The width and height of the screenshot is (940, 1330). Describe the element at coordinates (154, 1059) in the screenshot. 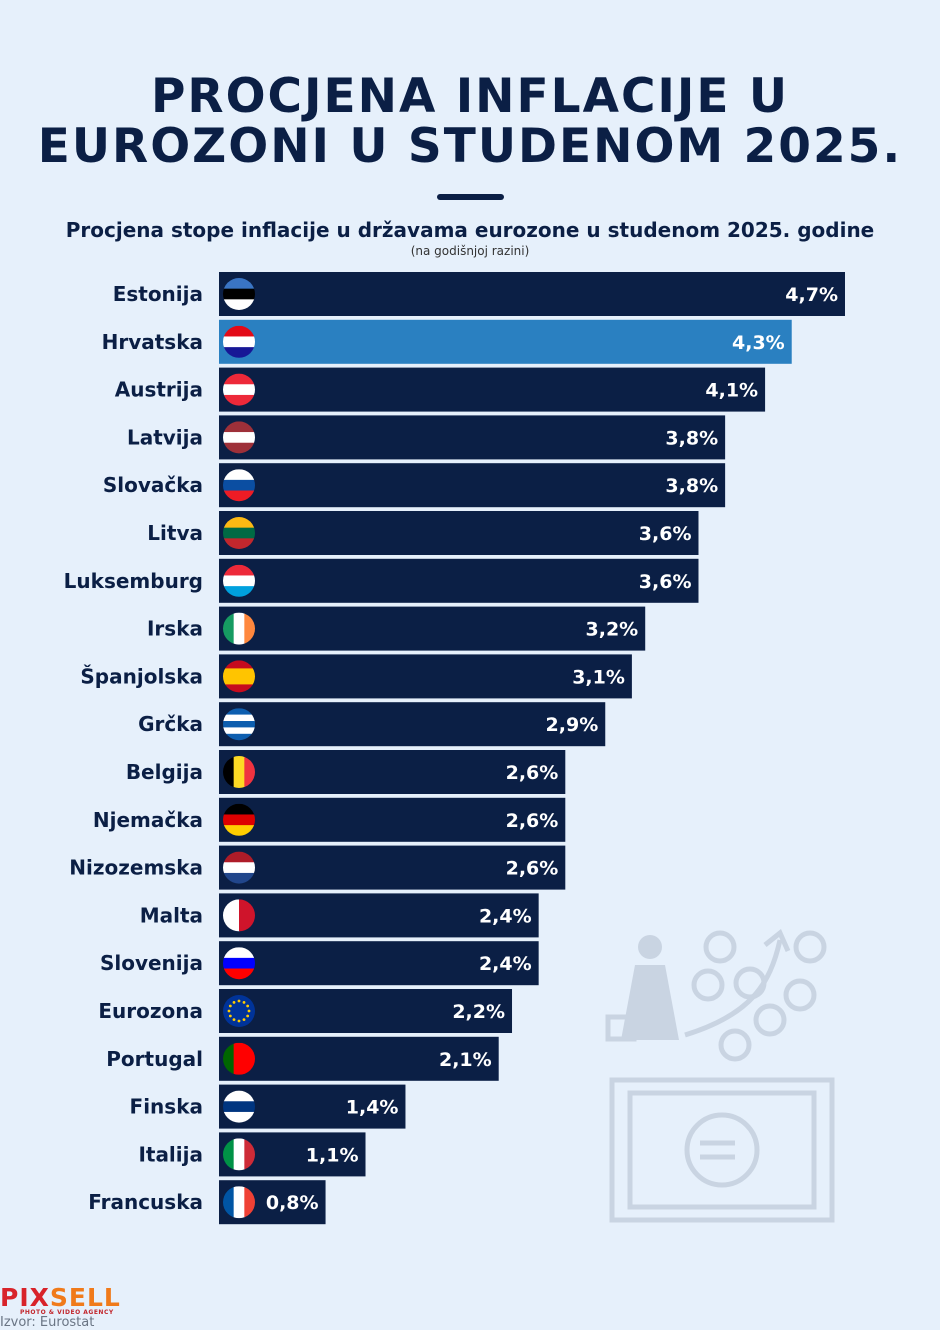

I see `category-label: Portugal` at that location.